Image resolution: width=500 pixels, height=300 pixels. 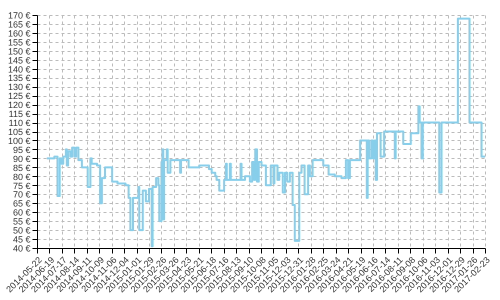 I want to click on y-tick-label: 60 €, so click(x=21, y=213).